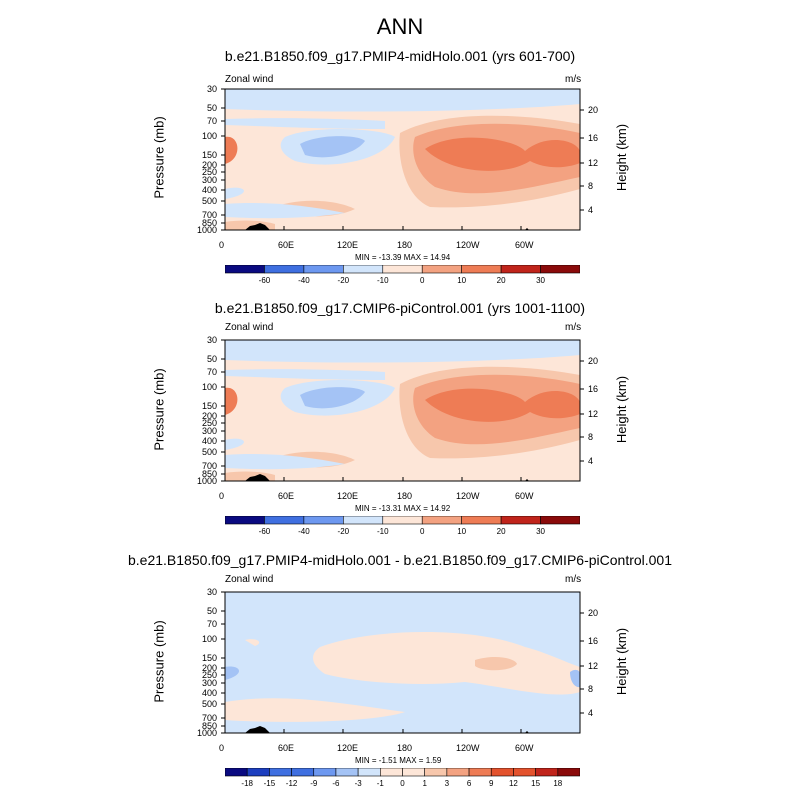  What do you see at coordinates (209, 658) in the screenshot?
I see `panel-3-y-tick-label: 150` at bounding box center [209, 658].